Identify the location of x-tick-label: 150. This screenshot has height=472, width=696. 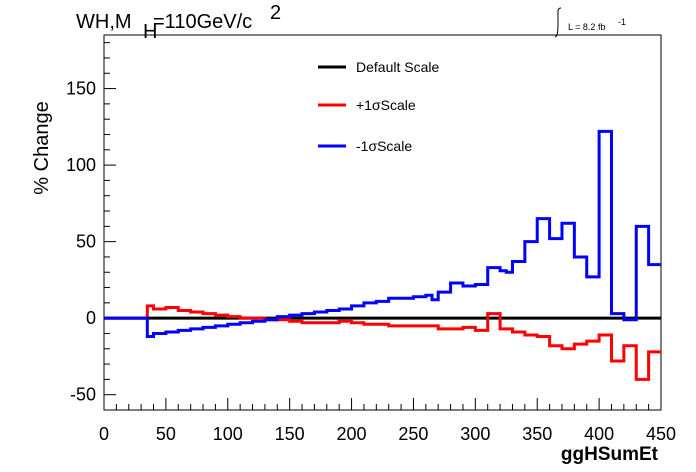
(290, 434).